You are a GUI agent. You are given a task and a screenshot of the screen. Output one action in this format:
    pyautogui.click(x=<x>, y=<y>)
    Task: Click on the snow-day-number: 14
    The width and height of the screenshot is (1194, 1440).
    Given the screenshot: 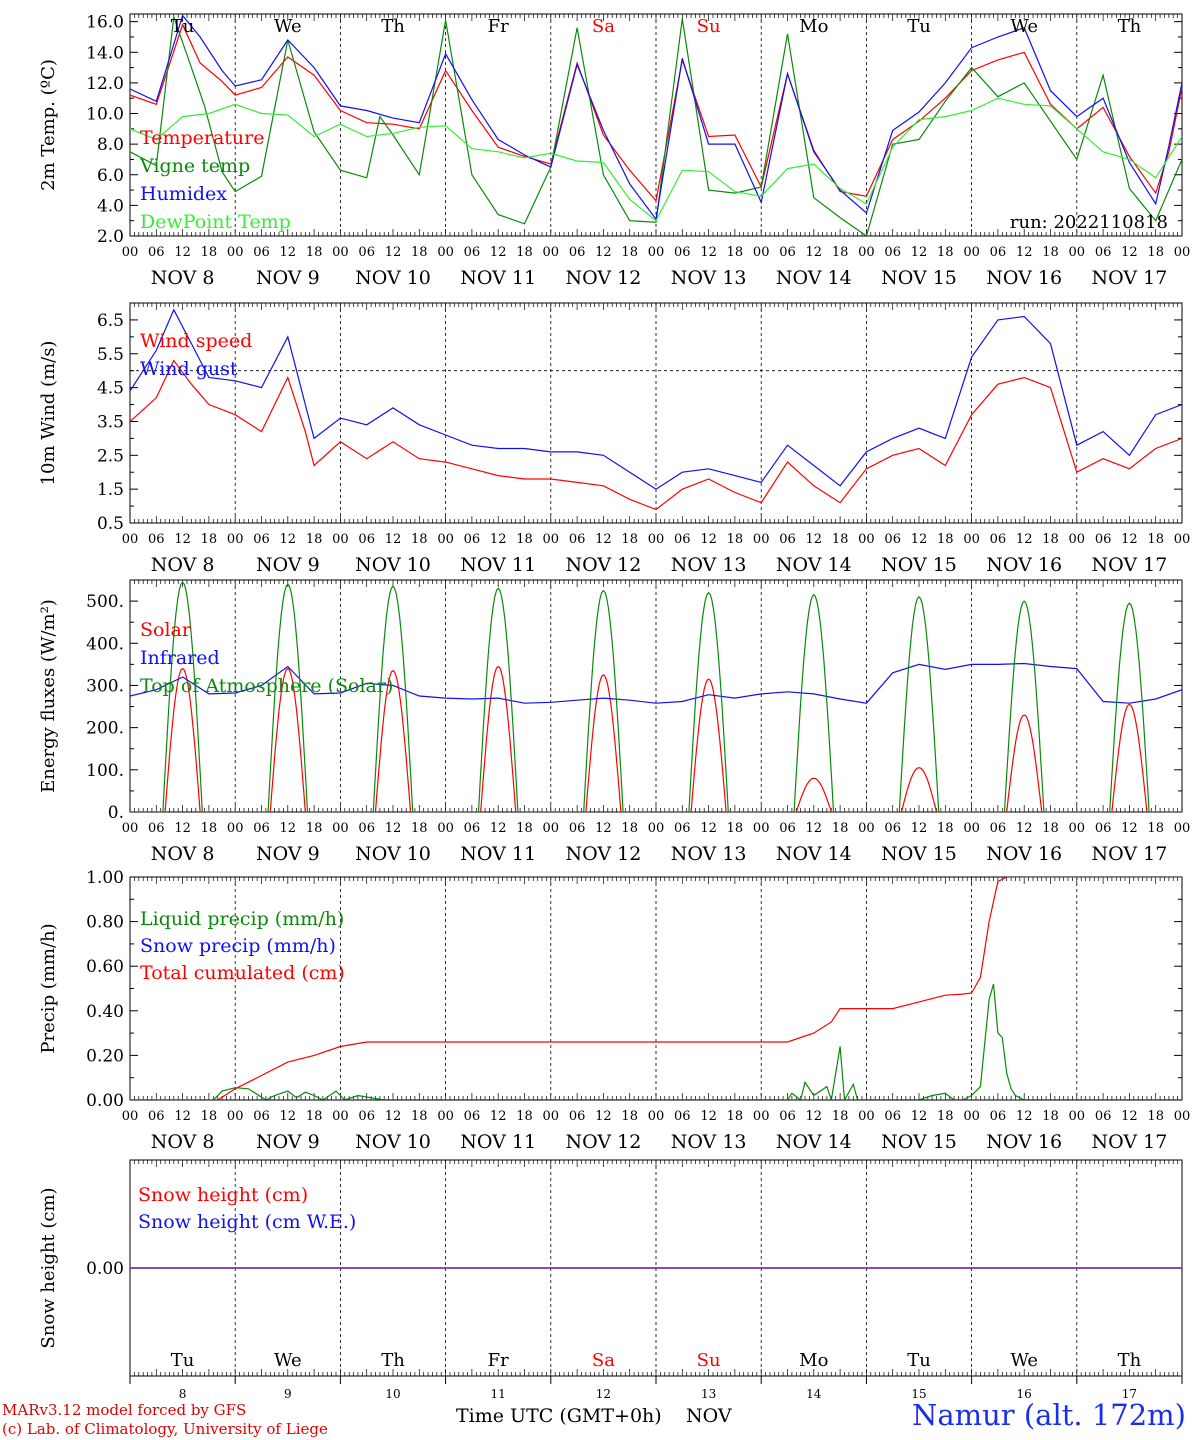 What is the action you would take?
    pyautogui.click(x=814, y=1394)
    